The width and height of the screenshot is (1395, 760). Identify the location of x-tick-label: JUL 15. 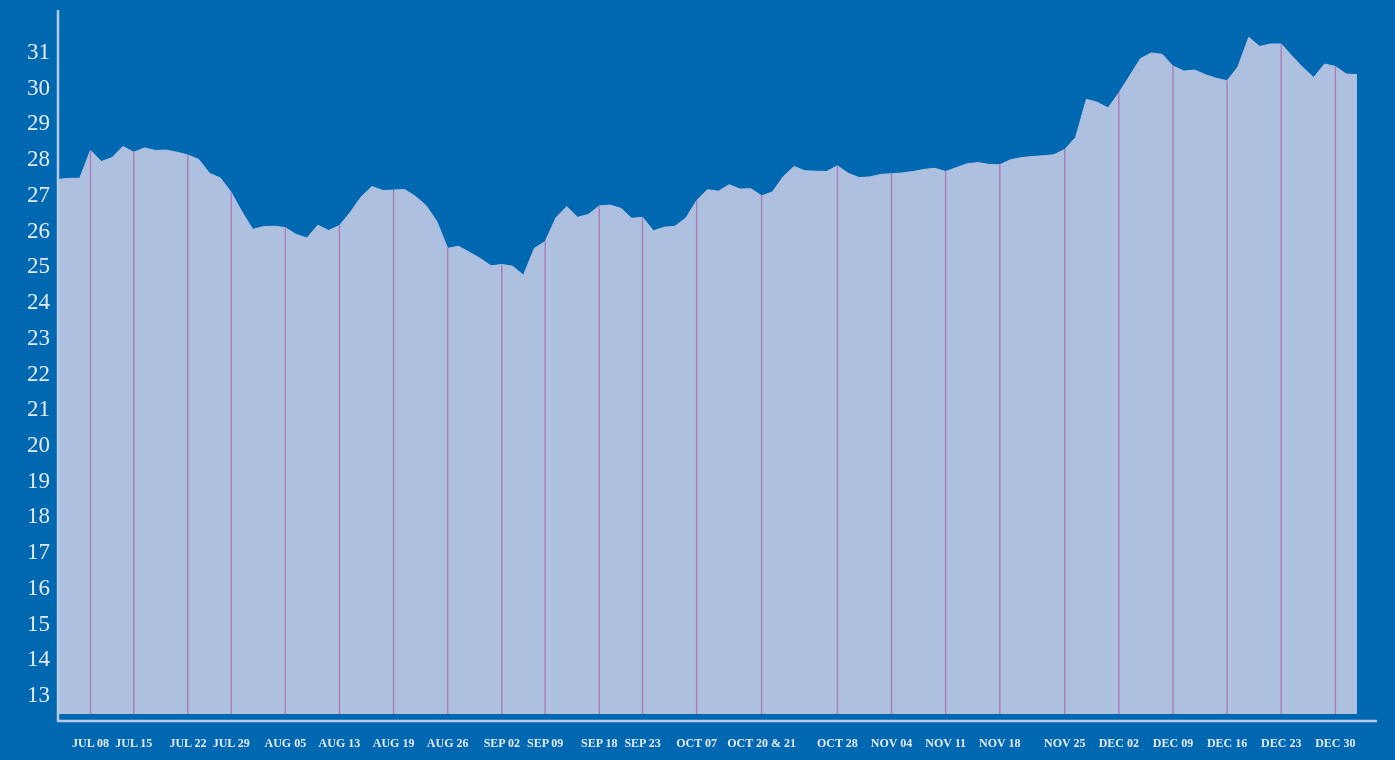
(134, 743).